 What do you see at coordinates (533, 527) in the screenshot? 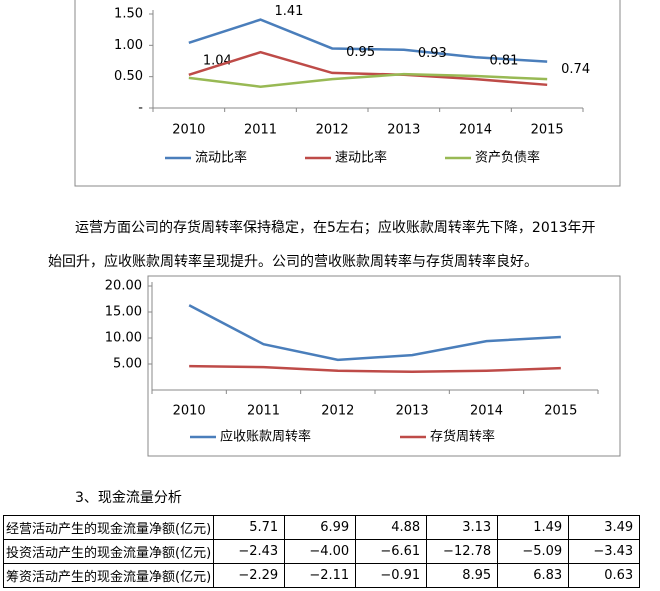
I see `value-cell: 1.49` at bounding box center [533, 527].